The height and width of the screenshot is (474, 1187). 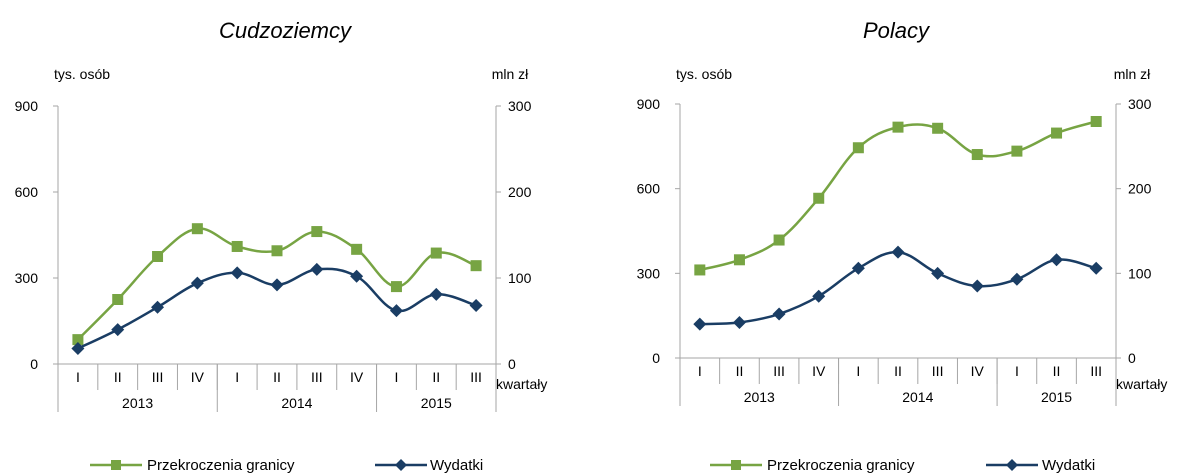 What do you see at coordinates (1140, 104) in the screenshot?
I see `chart-2-right-tick-label: 300` at bounding box center [1140, 104].